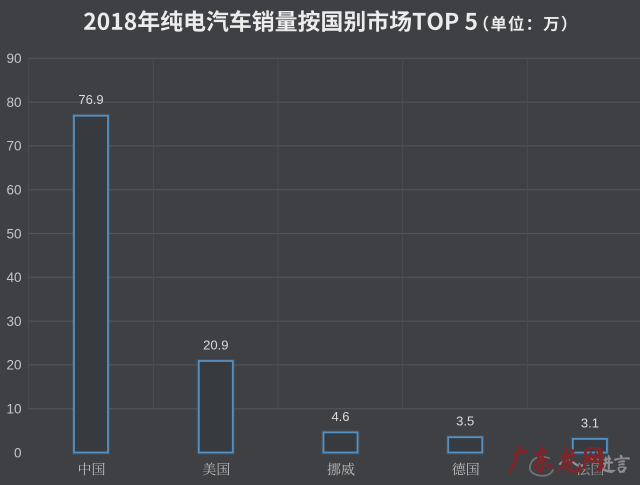  Describe the element at coordinates (13, 365) in the screenshot. I see `svg-text: 20` at that location.